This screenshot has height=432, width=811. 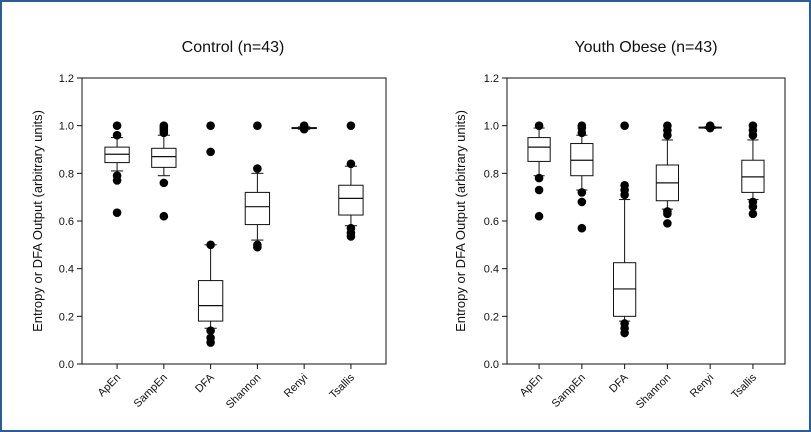 What do you see at coordinates (646, 229) in the screenshot?
I see `boxplots` at bounding box center [646, 229].